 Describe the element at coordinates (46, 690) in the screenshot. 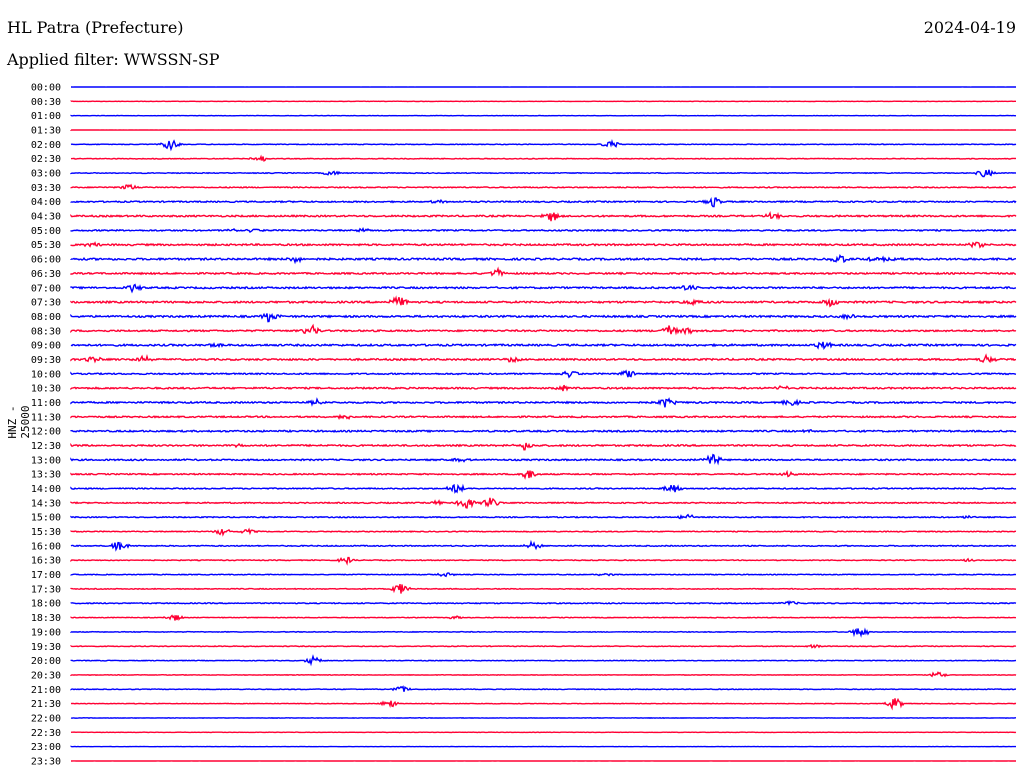

I see `time-label: 21:00` at that location.